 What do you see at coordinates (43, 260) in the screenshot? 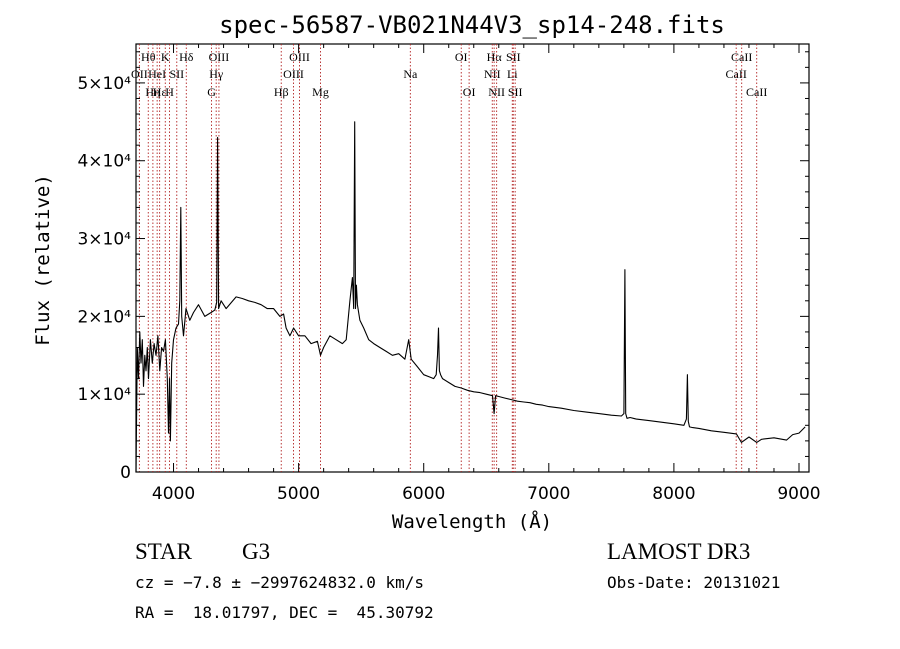
I see `y-axis-label: Flux (relative)` at bounding box center [43, 260].